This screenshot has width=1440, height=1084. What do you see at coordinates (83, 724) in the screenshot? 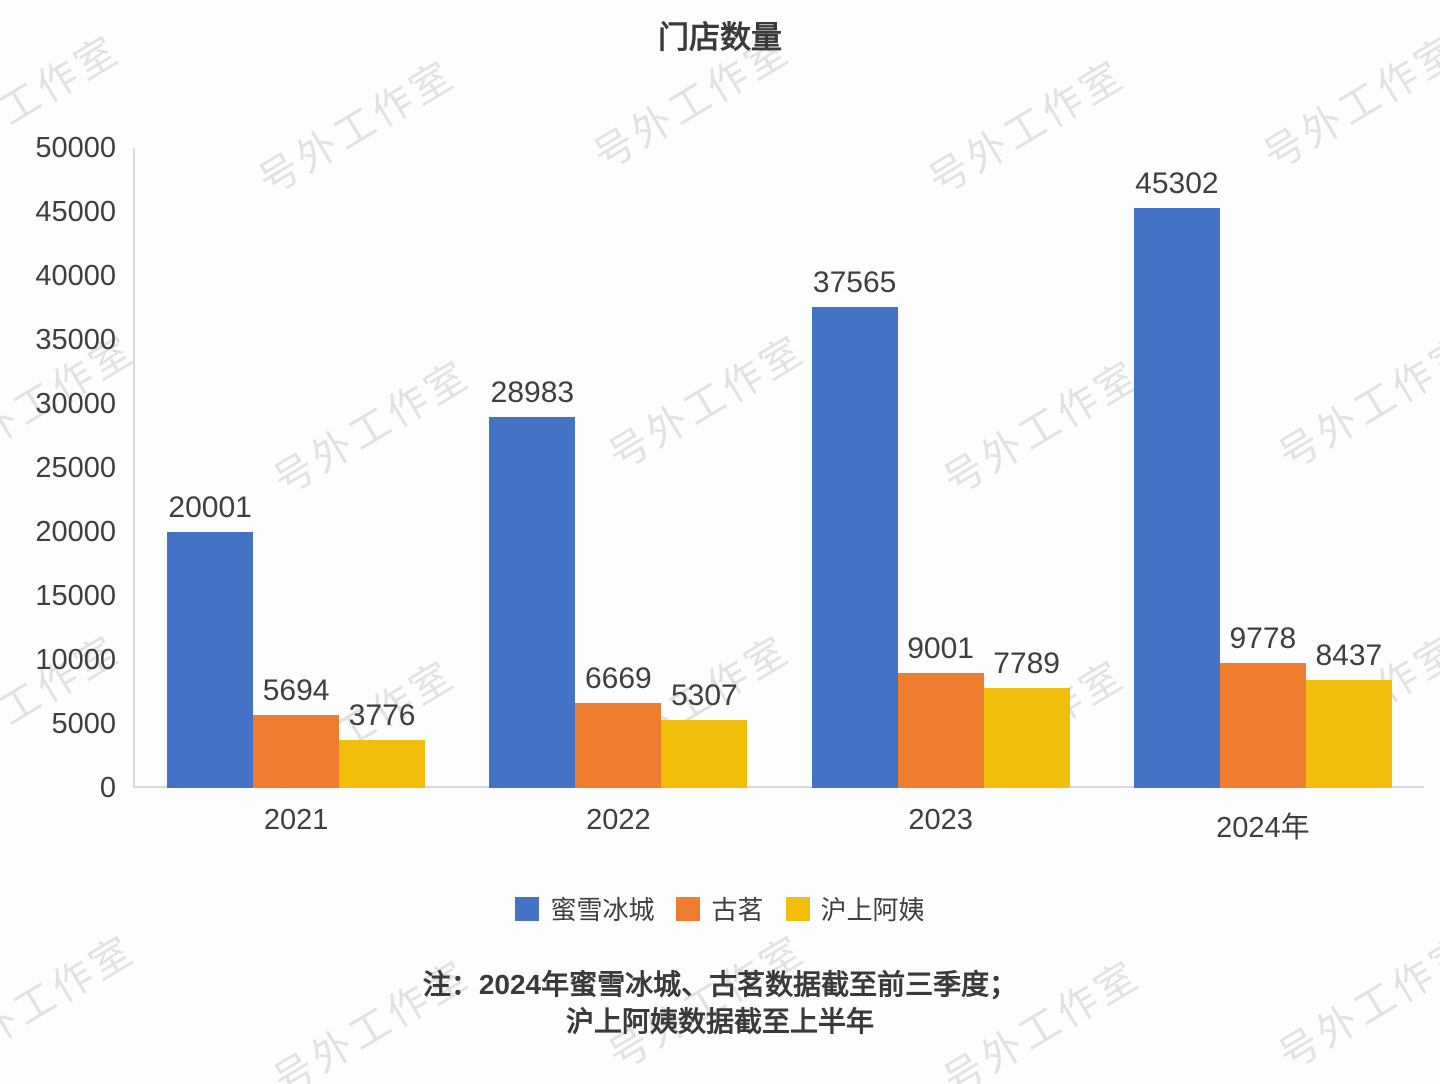
I see `y-axis-tick-label: 5000` at bounding box center [83, 724].